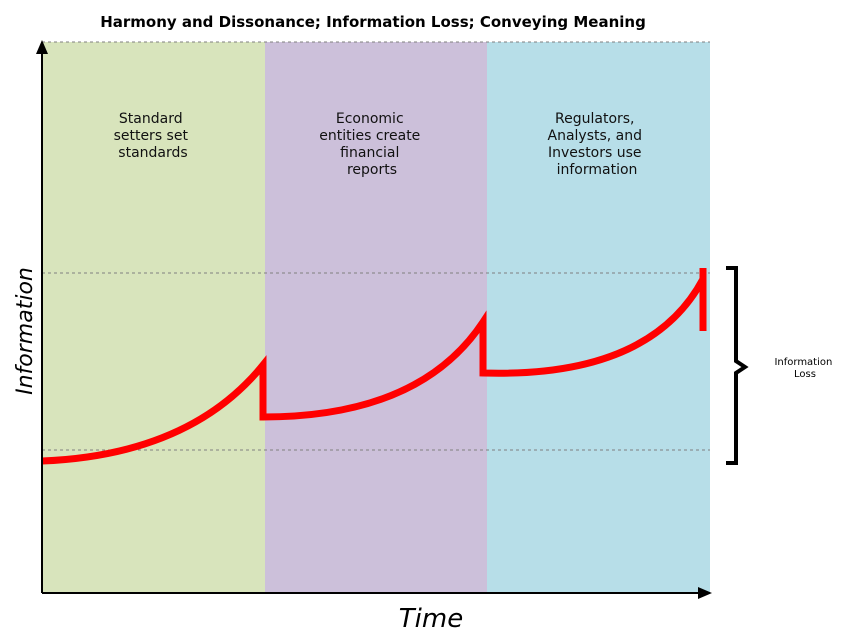 Image resolution: width=844 pixels, height=638 pixels. Describe the element at coordinates (595, 136) in the screenshot. I see `phase-label-line: Analysts, and` at that location.